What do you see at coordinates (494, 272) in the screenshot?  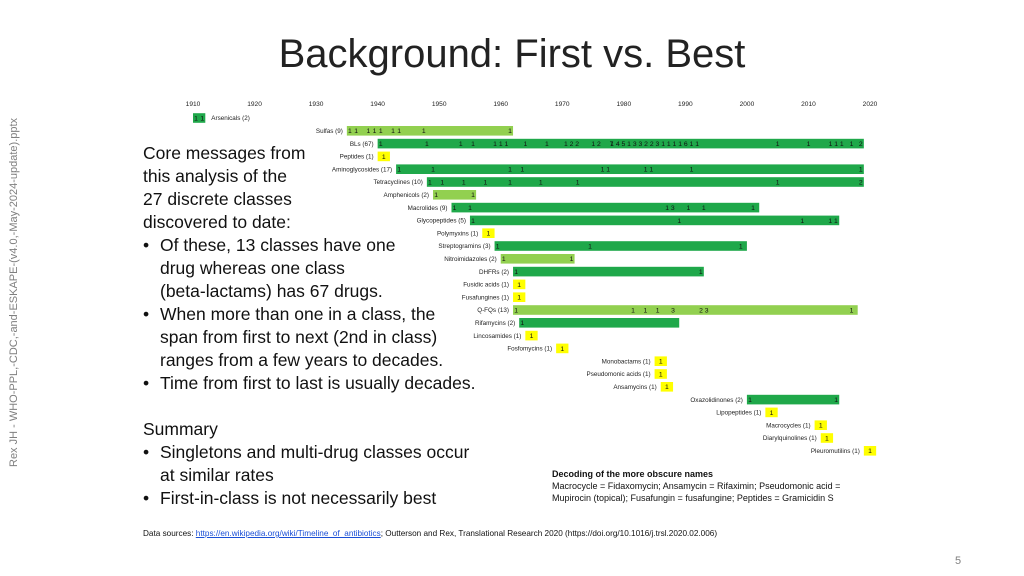 I see `class-label: DHFRs (2)` at bounding box center [494, 272].